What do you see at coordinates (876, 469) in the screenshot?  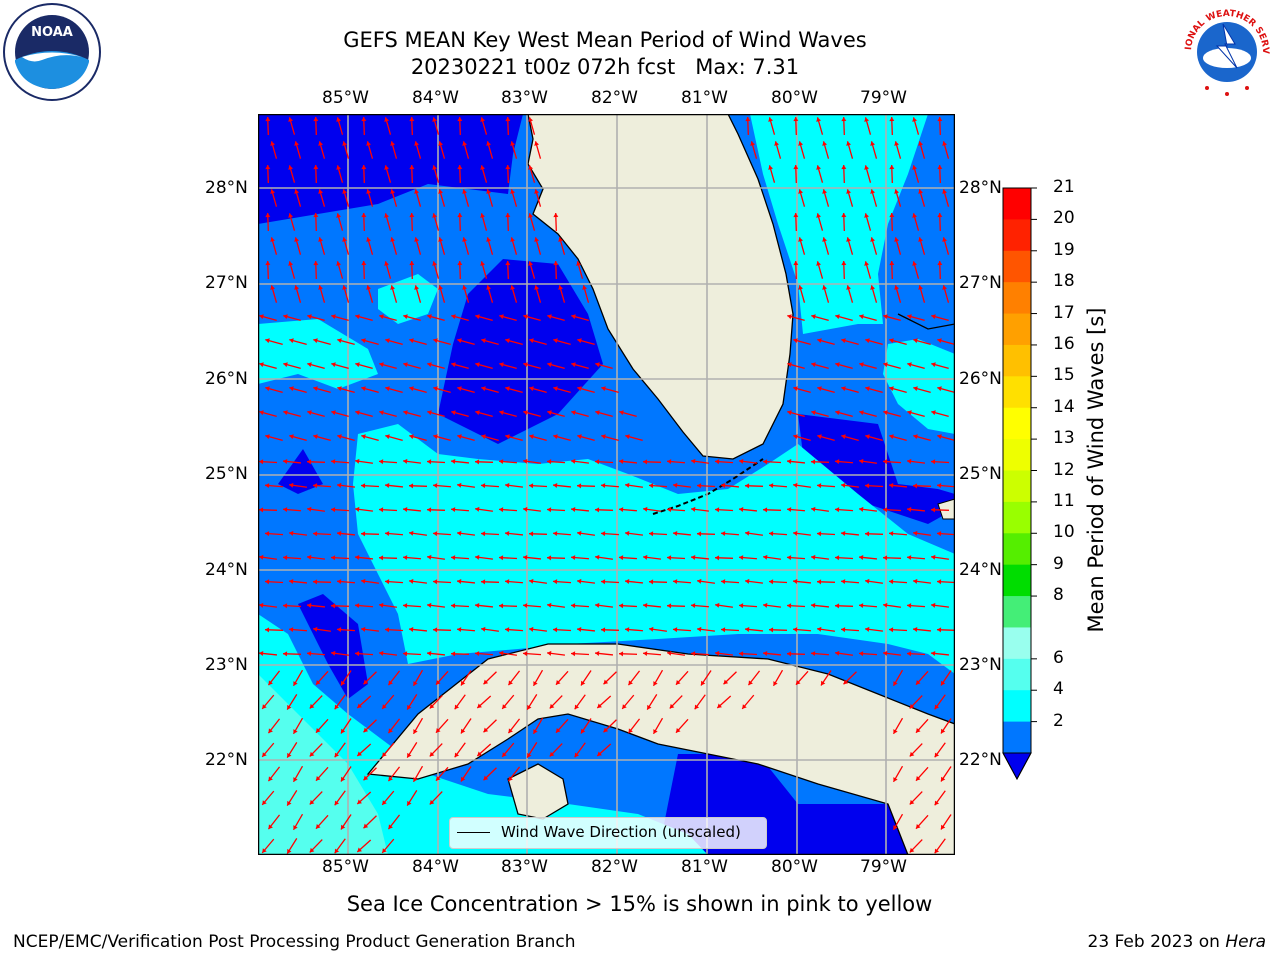 I see `low-period-zone-e` at bounding box center [876, 469].